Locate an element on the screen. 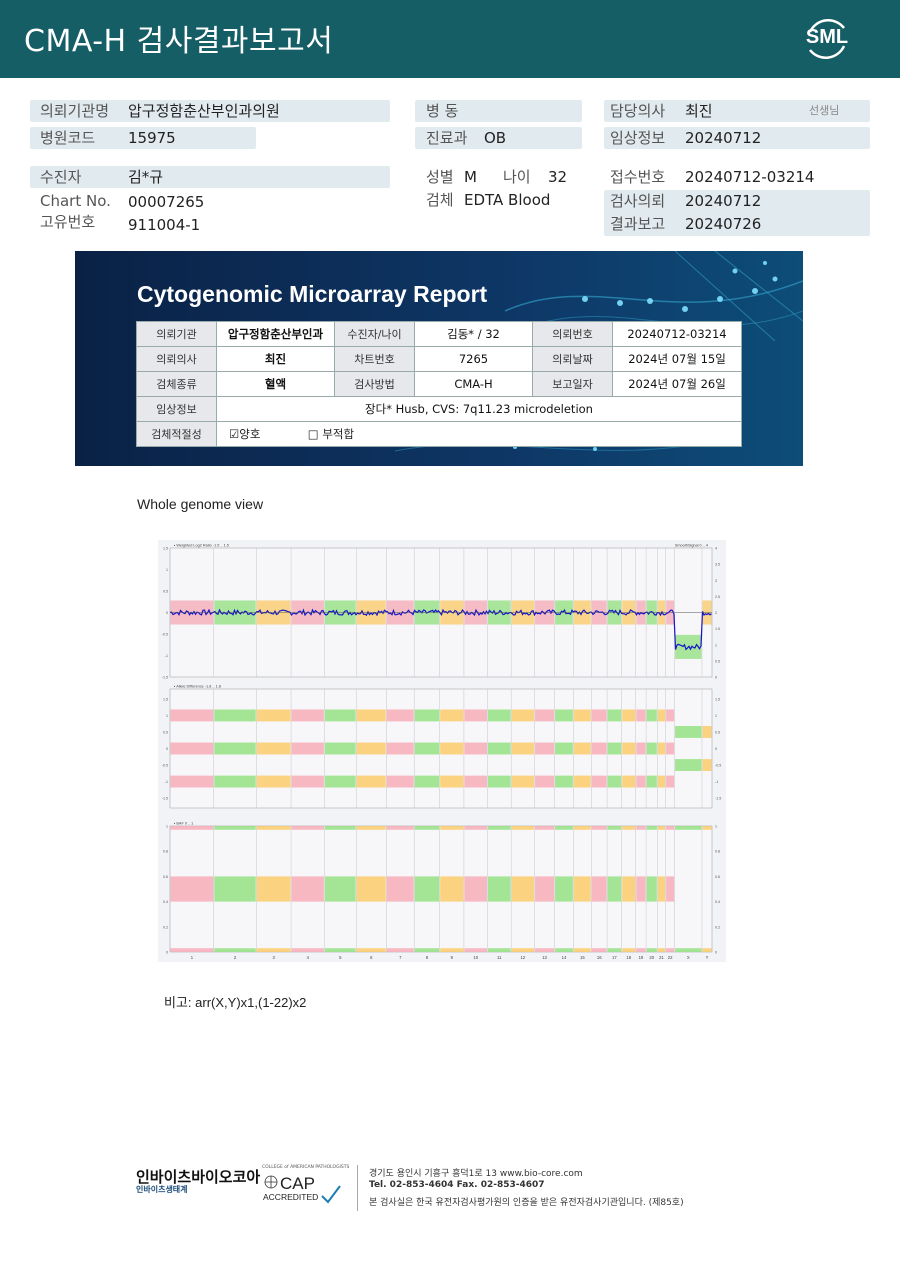  cap-org: COLLEGE of AMERICAN PATHOLOGISTS is located at coordinates (306, 1167).